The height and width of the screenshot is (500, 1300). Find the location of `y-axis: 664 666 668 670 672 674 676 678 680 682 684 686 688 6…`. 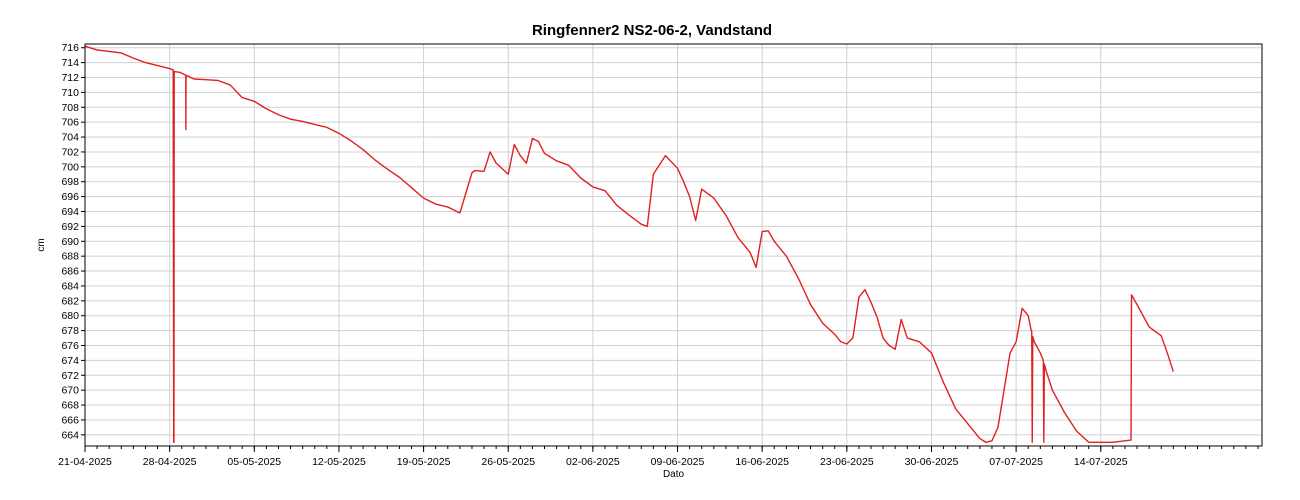

y-axis: 664 666 668 670 672 674 676 678 680 682 684 686 688 6… is located at coordinates (73, 241).